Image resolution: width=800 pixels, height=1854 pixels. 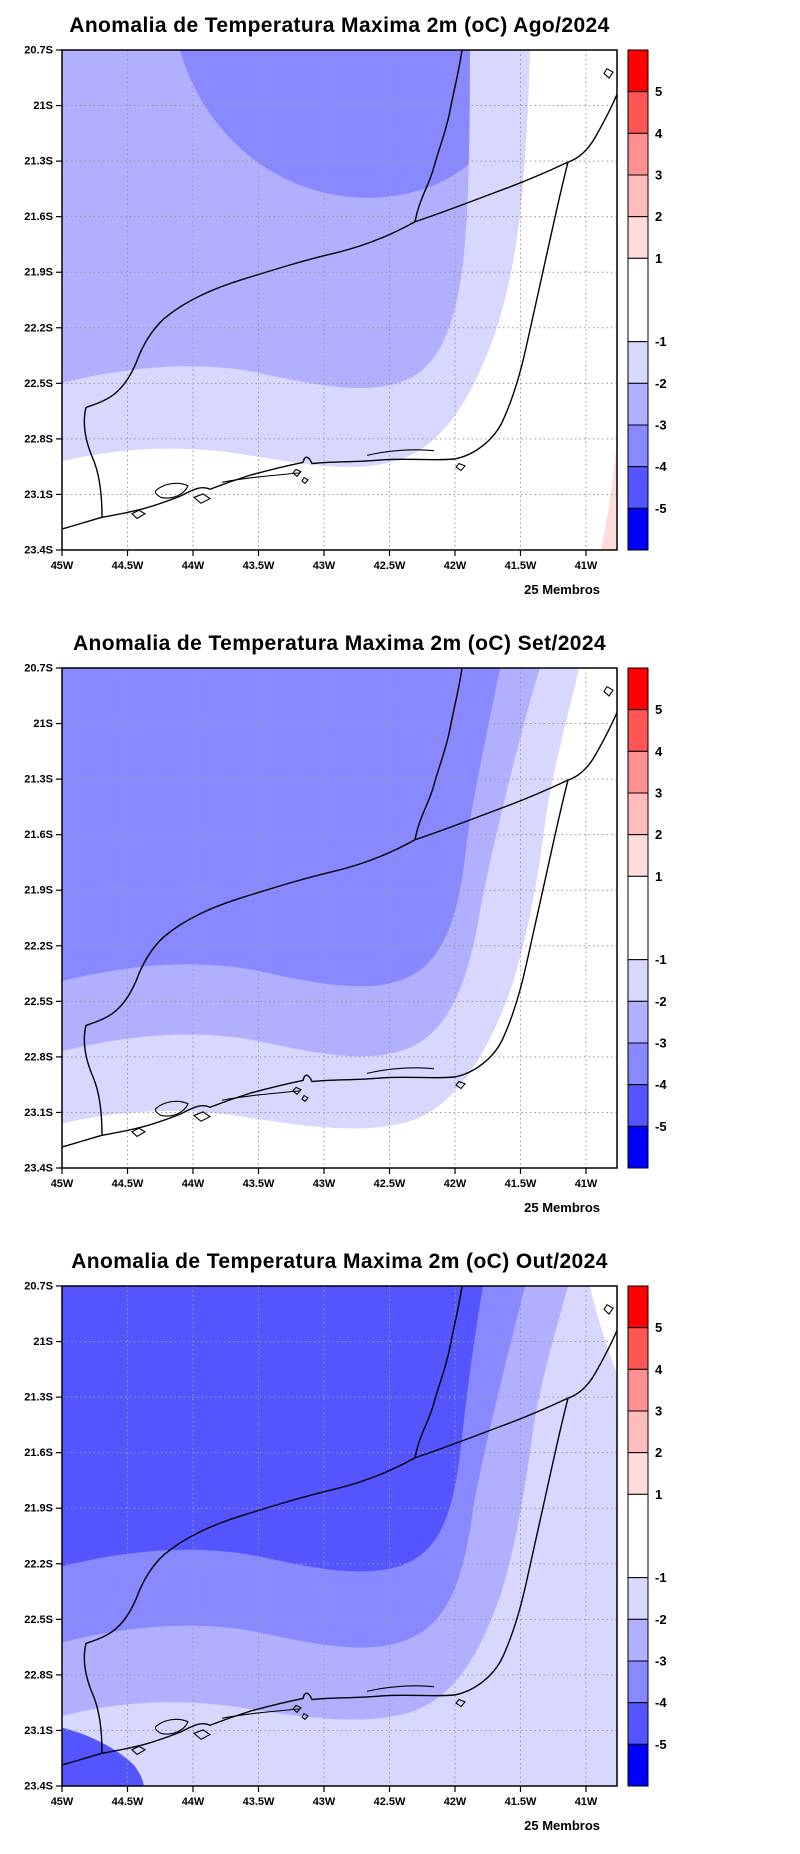 I want to click on lat-tick-label: 23.4S, so click(x=38, y=1169).